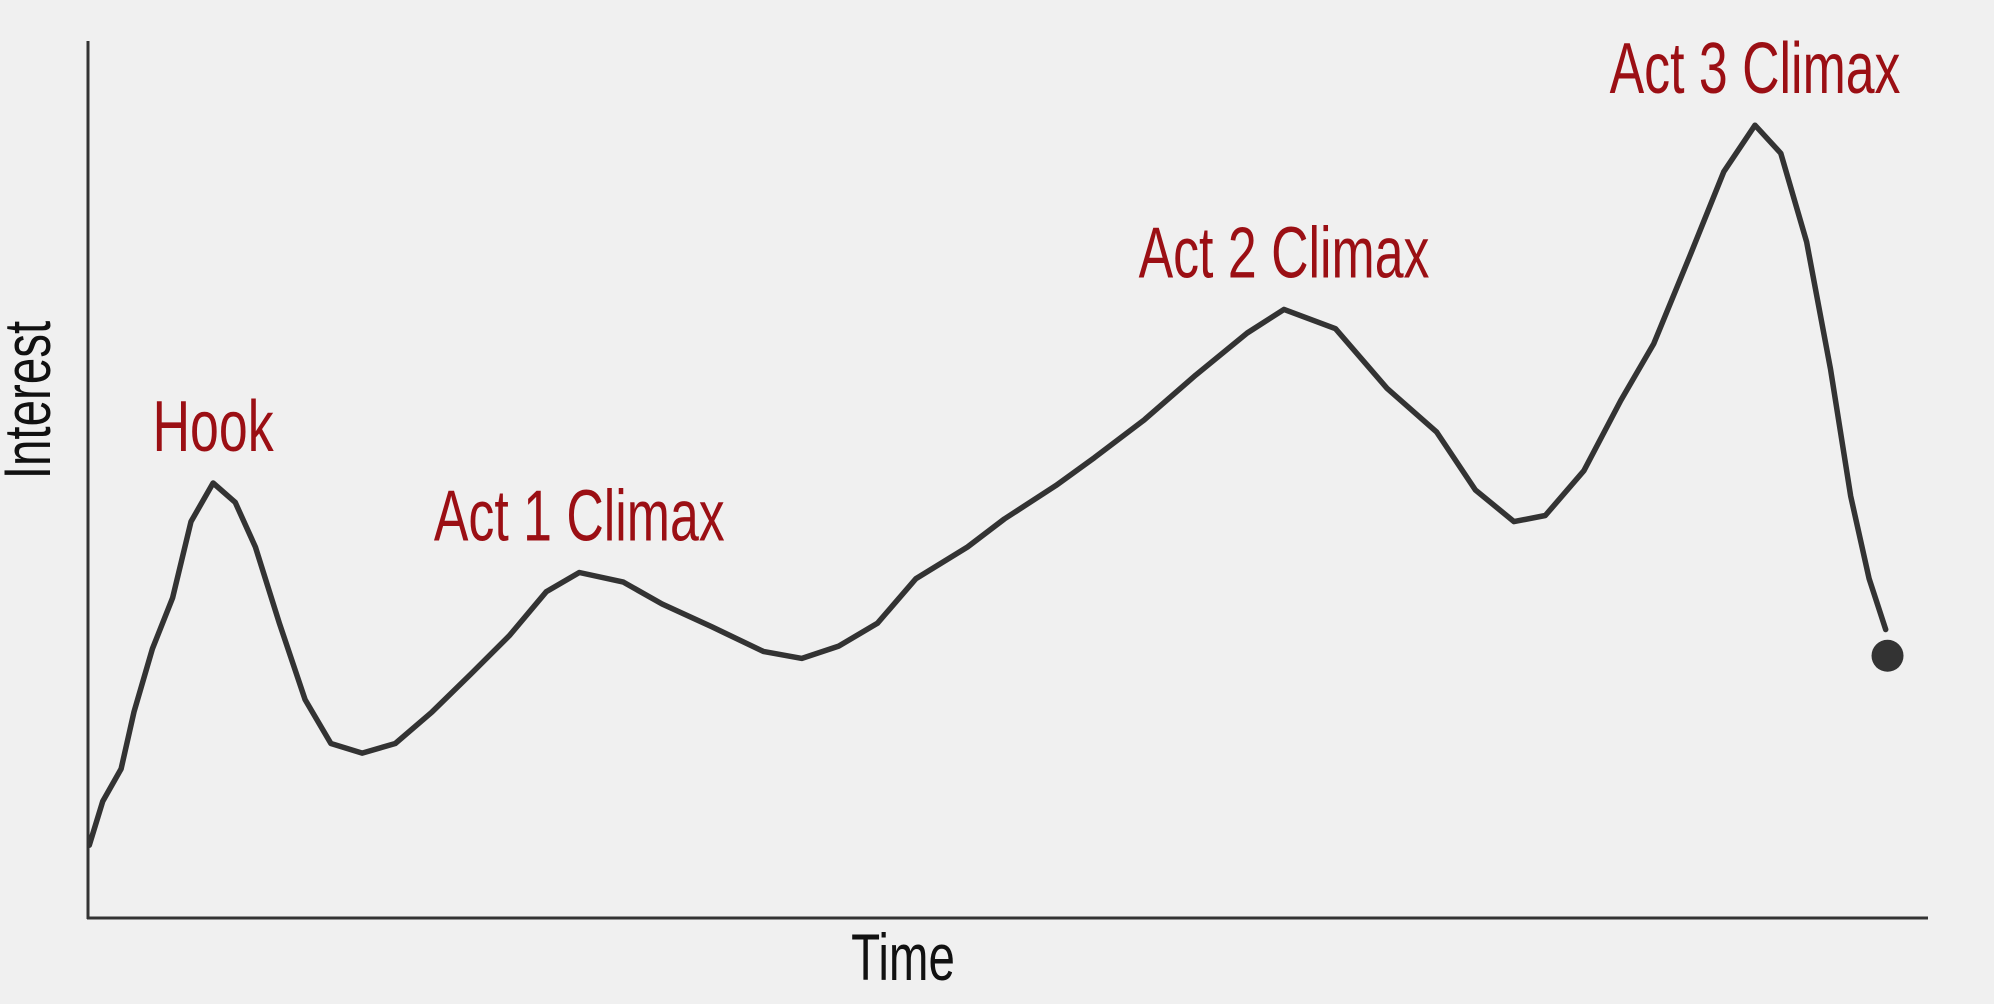  I want to click on end-point, so click(1887, 655).